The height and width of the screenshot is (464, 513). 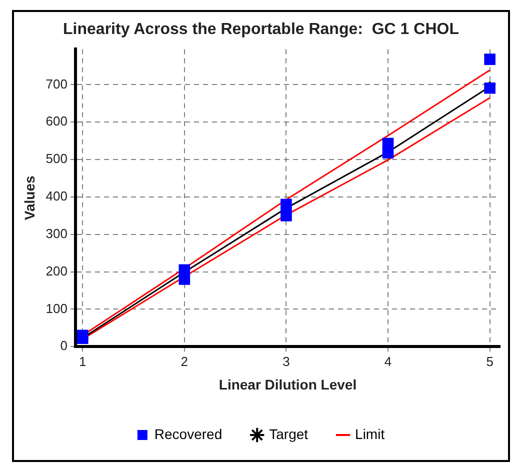 What do you see at coordinates (57, 158) in the screenshot?
I see `y-tick-label: 500` at bounding box center [57, 158].